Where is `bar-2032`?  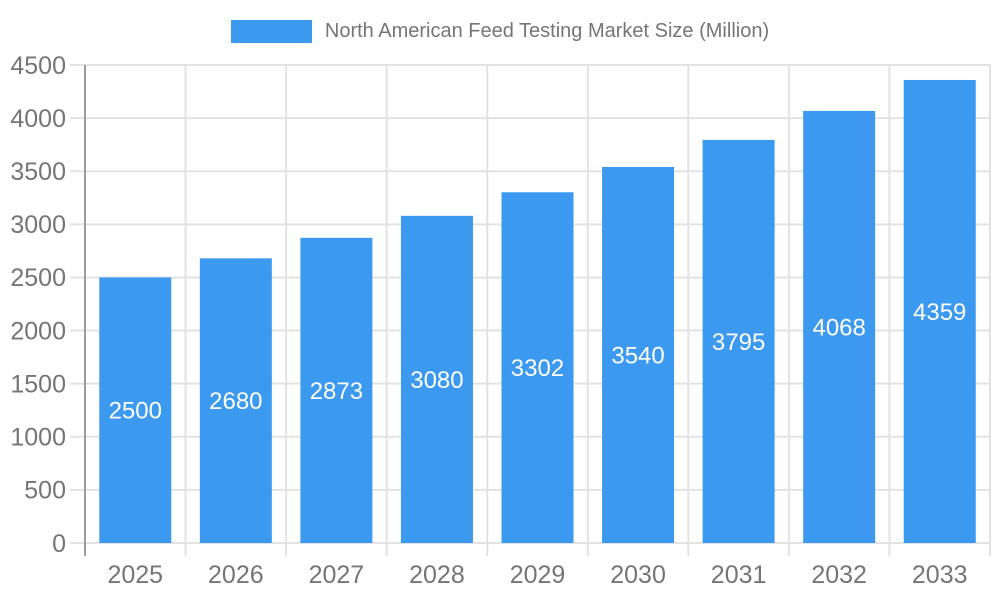
bar-2032 is located at coordinates (839, 326).